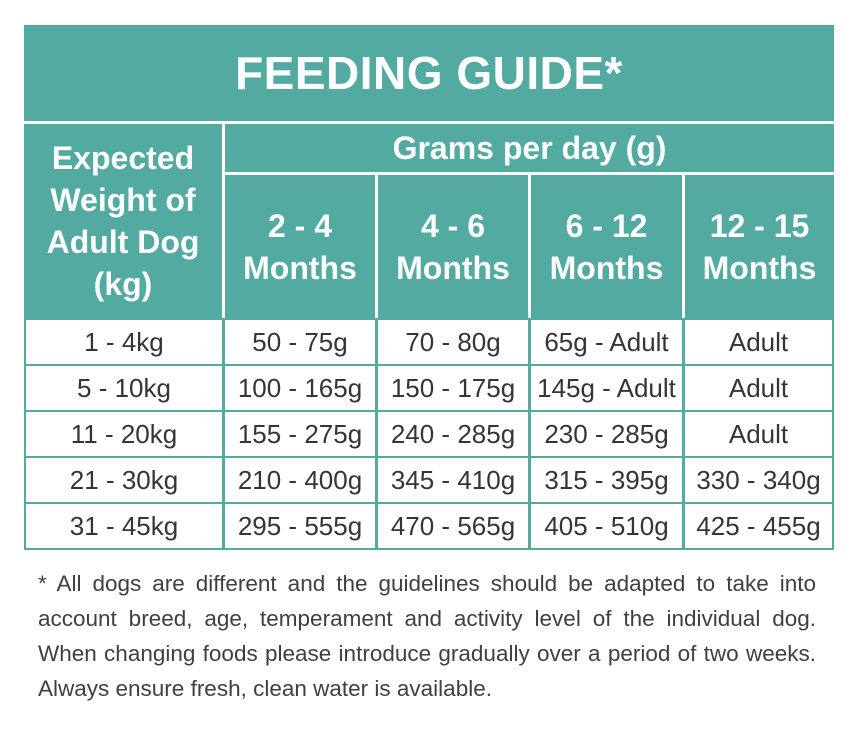  Describe the element at coordinates (529, 148) in the screenshot. I see `grams-per-day-header: Grams per day (g)` at that location.